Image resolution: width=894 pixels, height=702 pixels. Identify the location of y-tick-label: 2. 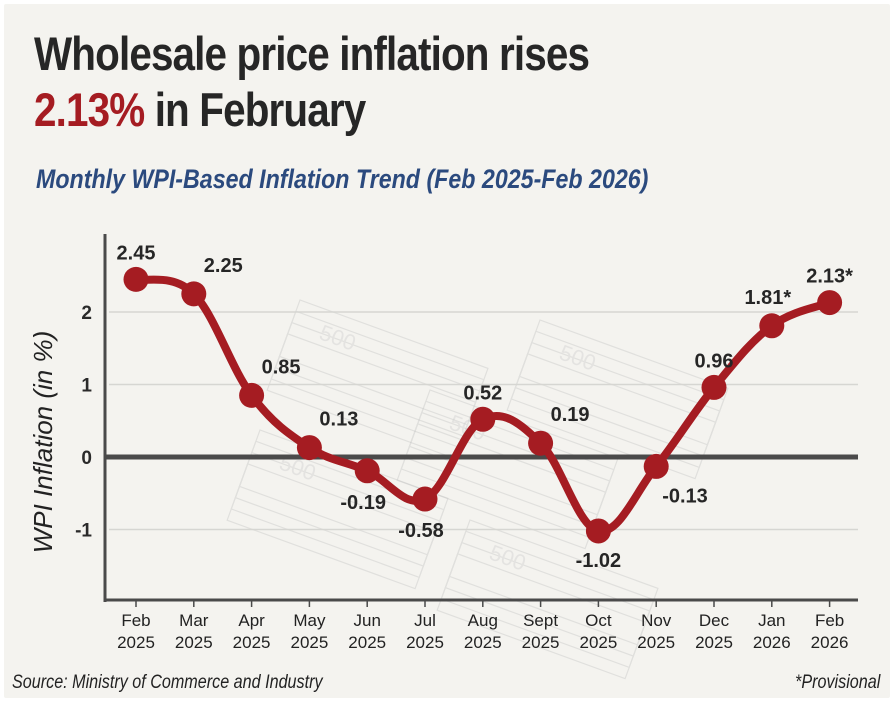
(86, 313).